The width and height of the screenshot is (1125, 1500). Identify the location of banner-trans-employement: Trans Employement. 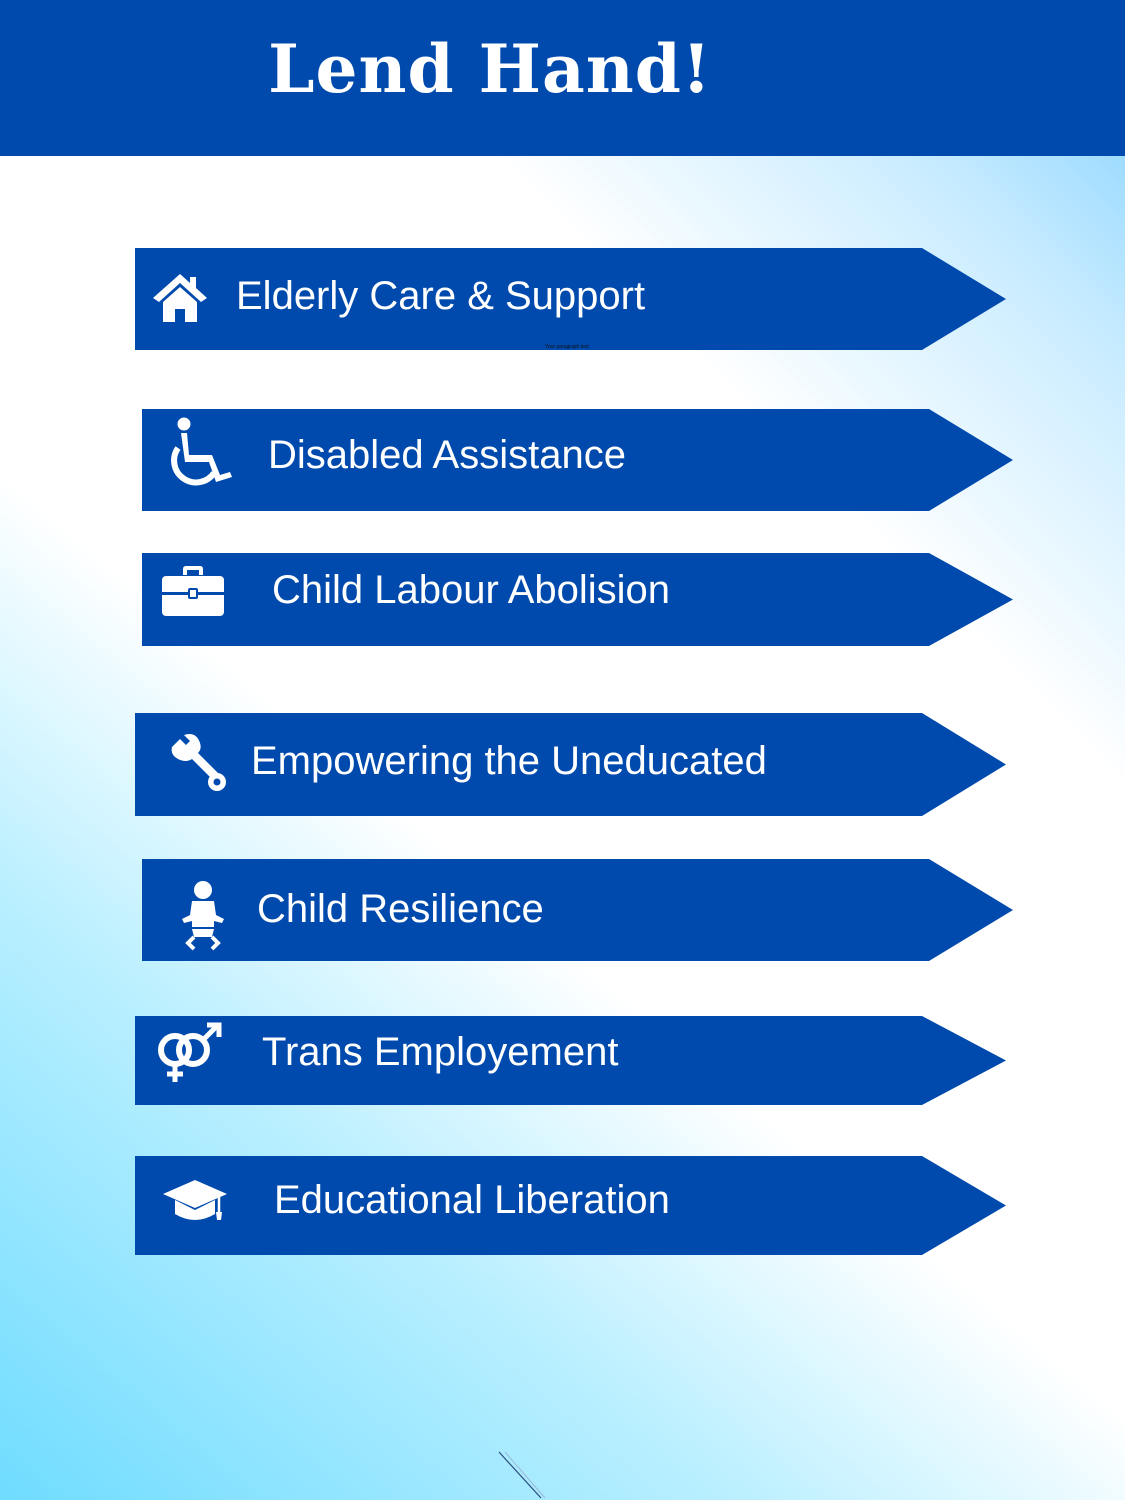
(570, 1060).